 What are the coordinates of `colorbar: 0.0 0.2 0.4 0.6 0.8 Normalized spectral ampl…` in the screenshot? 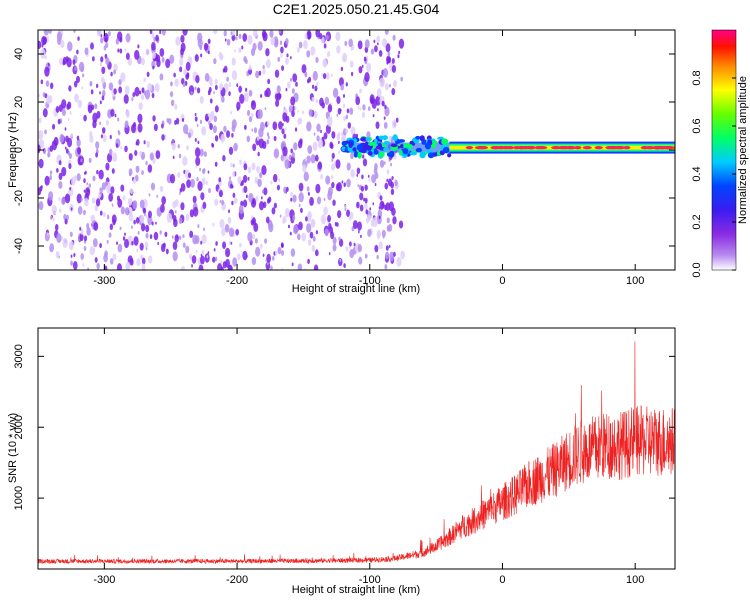 It's located at (720, 153).